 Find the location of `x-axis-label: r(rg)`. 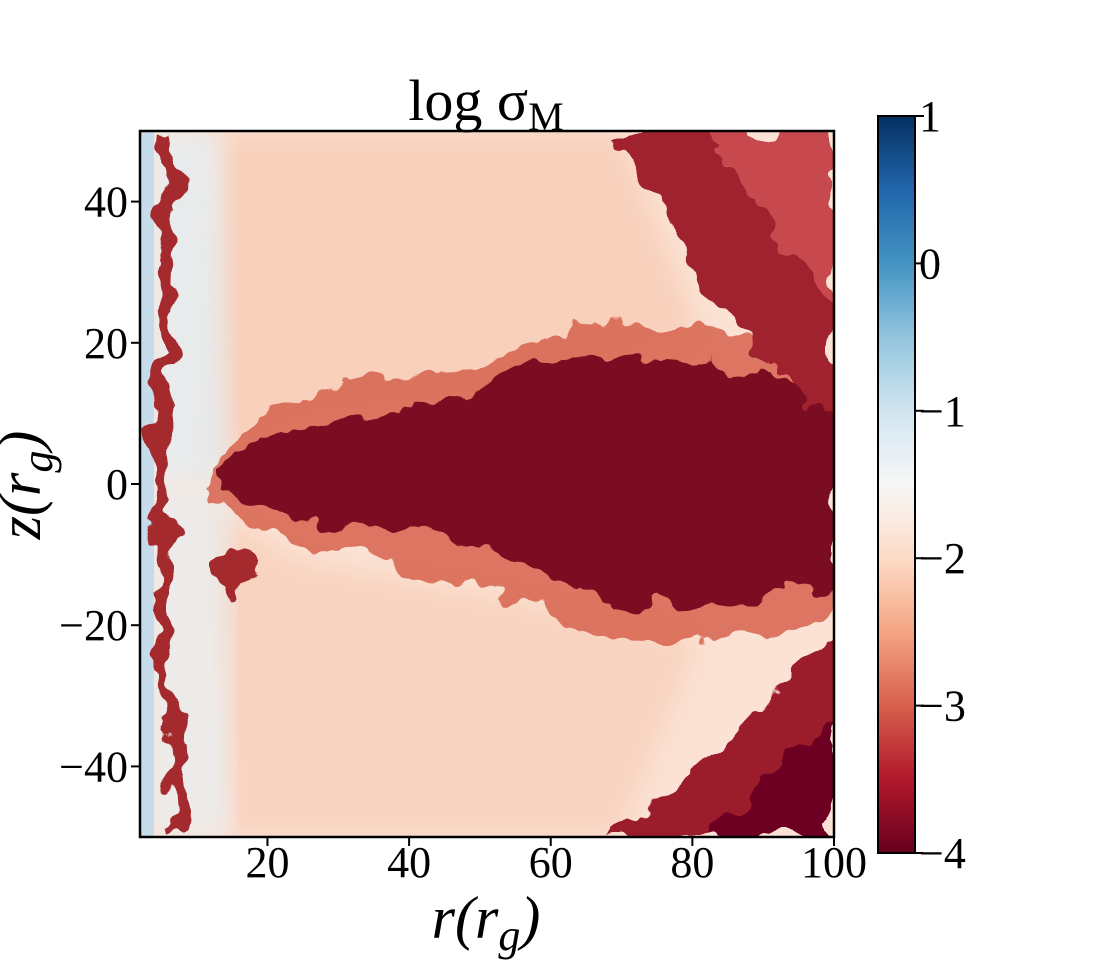

x-axis-label: r(rg) is located at coordinates (486, 922).